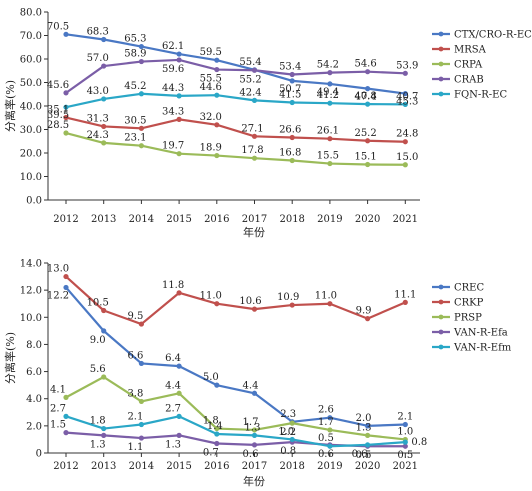  I want to click on data-label: 11.0, so click(211, 296).